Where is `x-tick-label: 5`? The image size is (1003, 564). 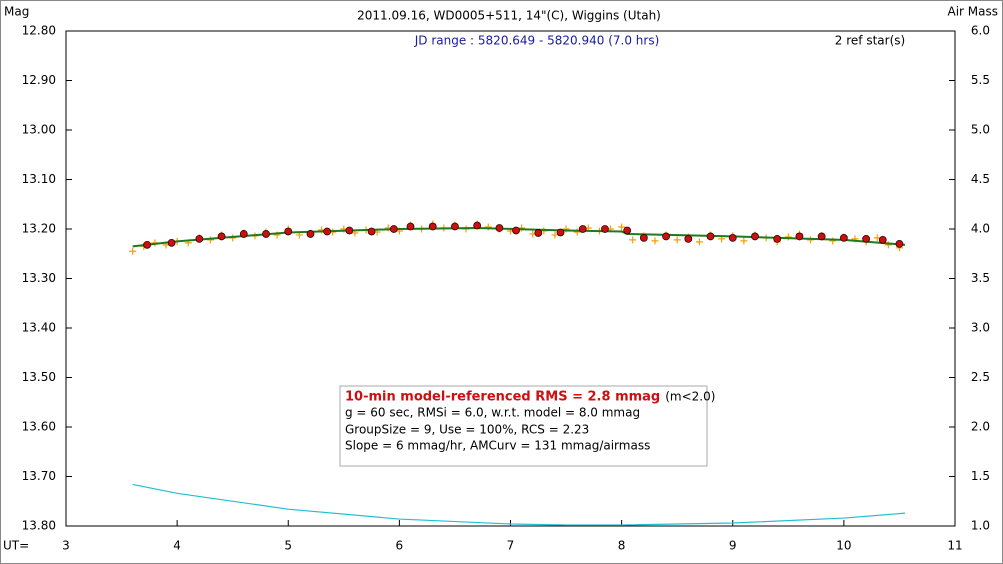 x-tick-label: 5 is located at coordinates (288, 546).